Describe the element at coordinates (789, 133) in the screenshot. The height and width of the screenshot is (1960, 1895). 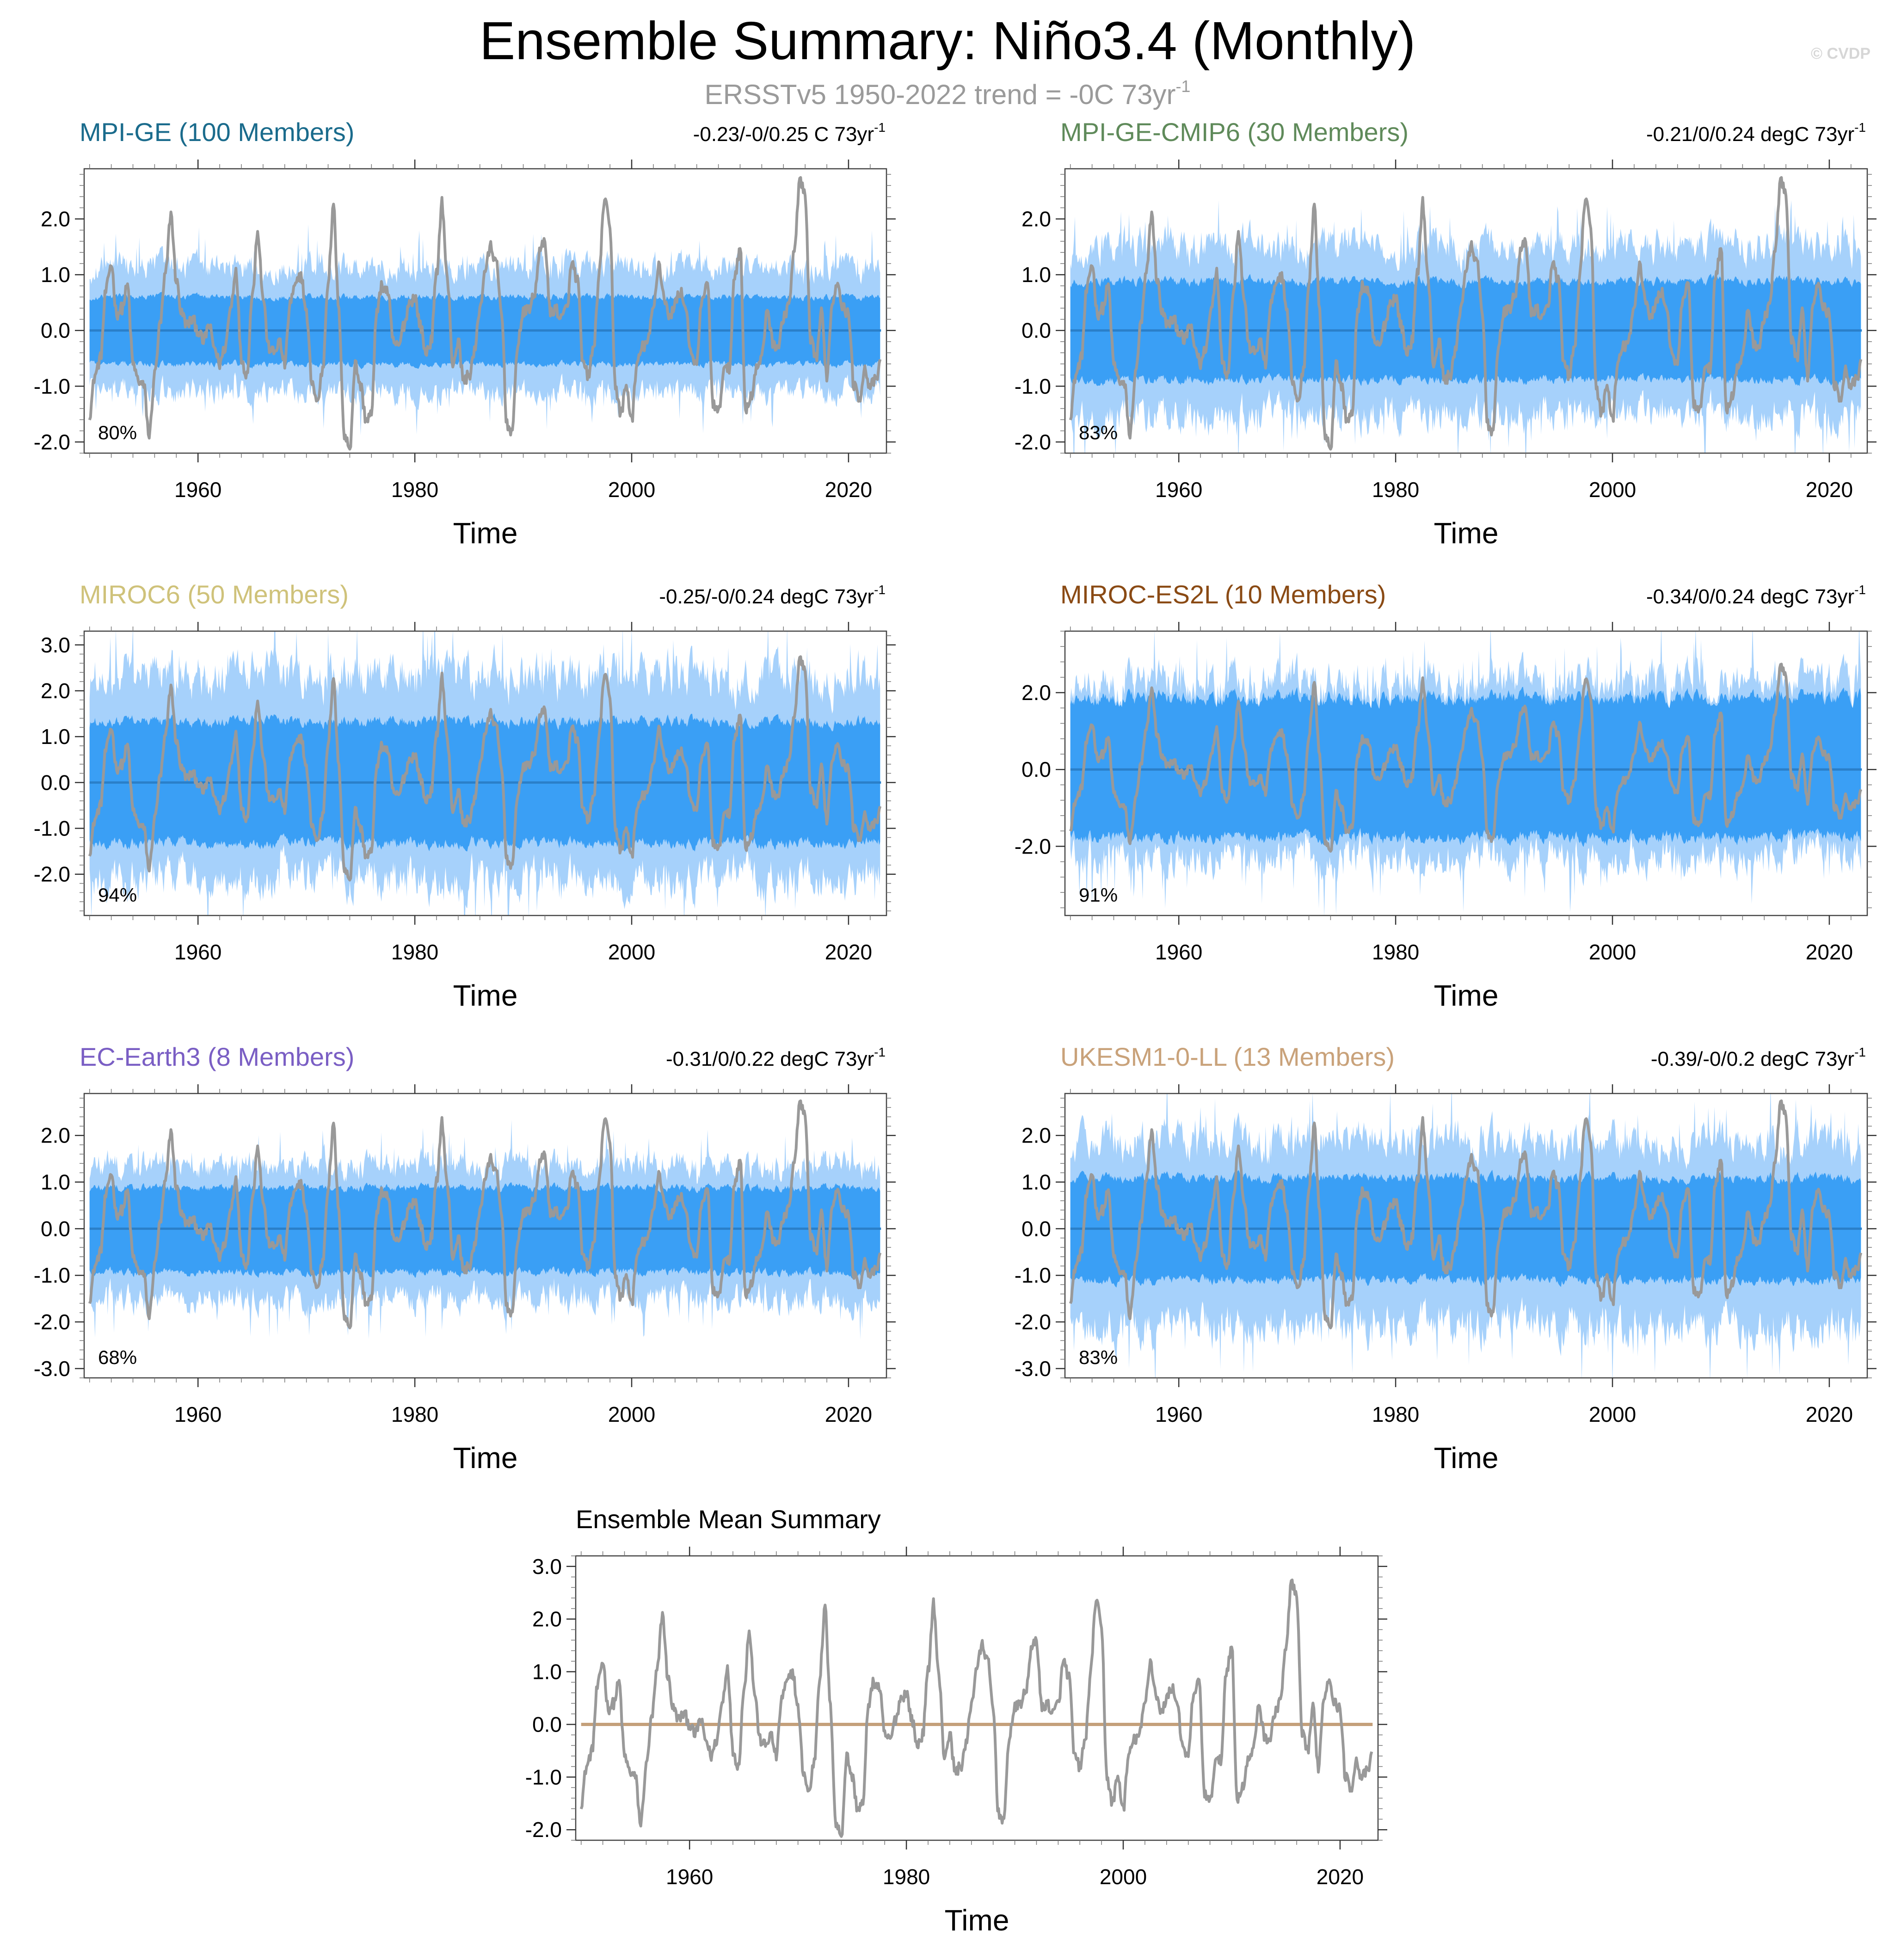
I see `trend-label: -0.23/-0/0.25 C 73yr-1` at that location.